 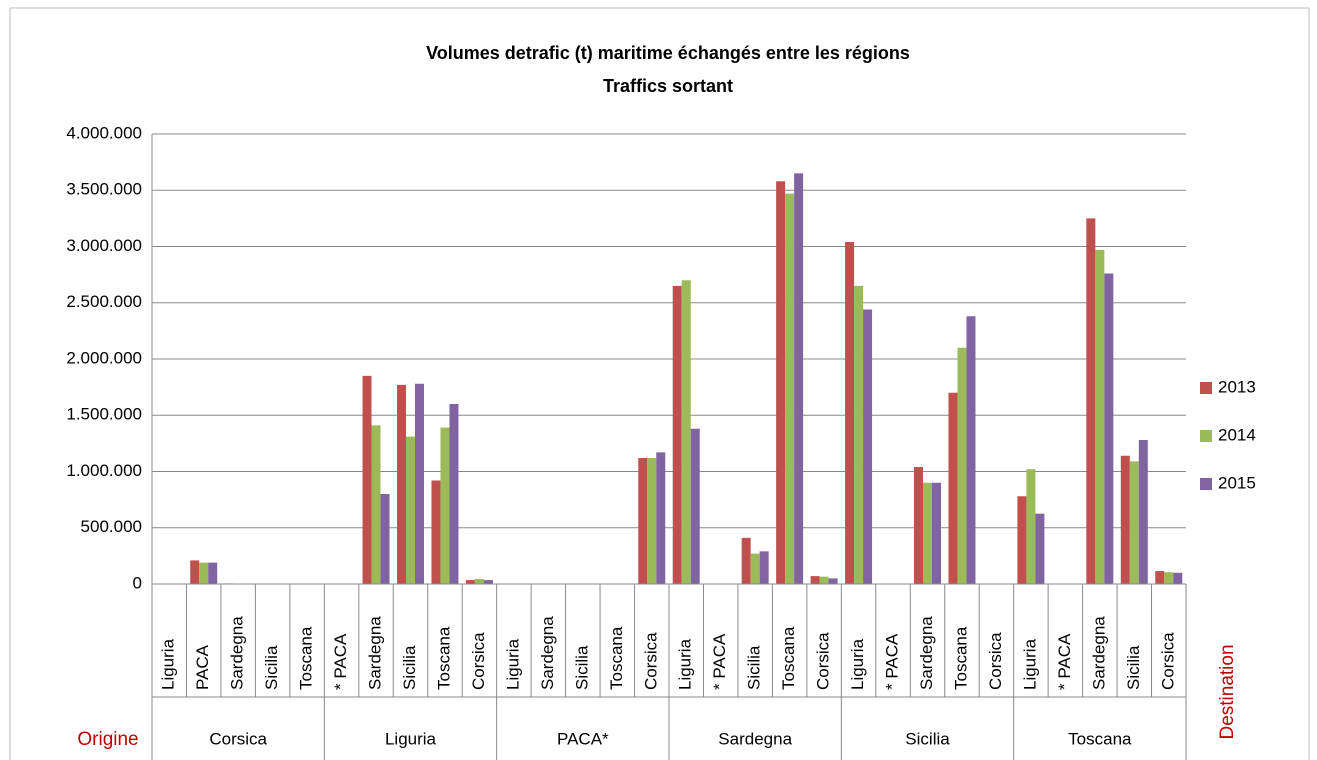 I want to click on origin-label: Origine, so click(x=107, y=739).